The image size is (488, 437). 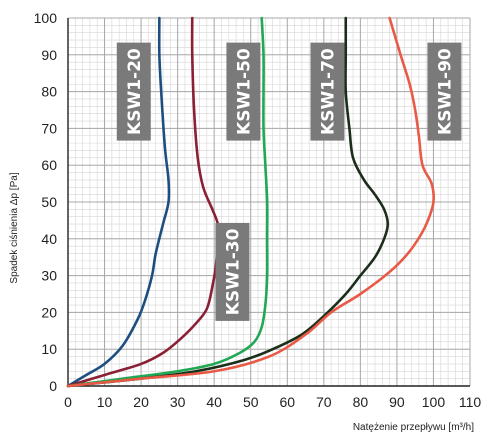 What do you see at coordinates (49, 349) in the screenshot?
I see `y-tick-label: 10` at bounding box center [49, 349].